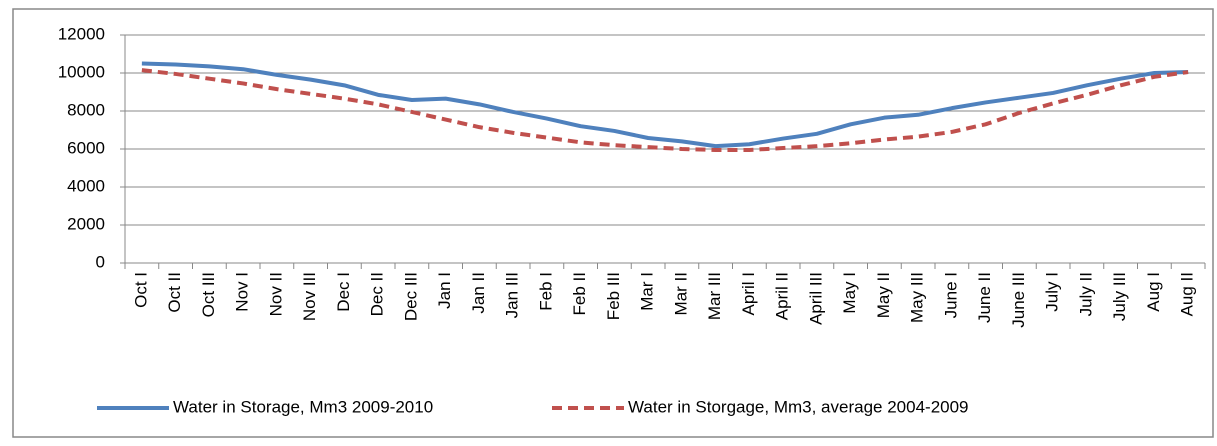 This screenshot has height=446, width=1217. I want to click on x-tick-label: Aug I, so click(1153, 292).